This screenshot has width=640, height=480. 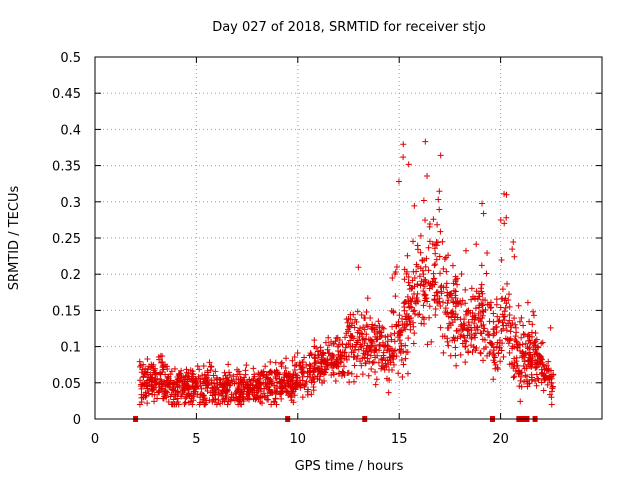 What do you see at coordinates (66, 94) in the screenshot?
I see `y-tick-label: 0.45` at bounding box center [66, 94].